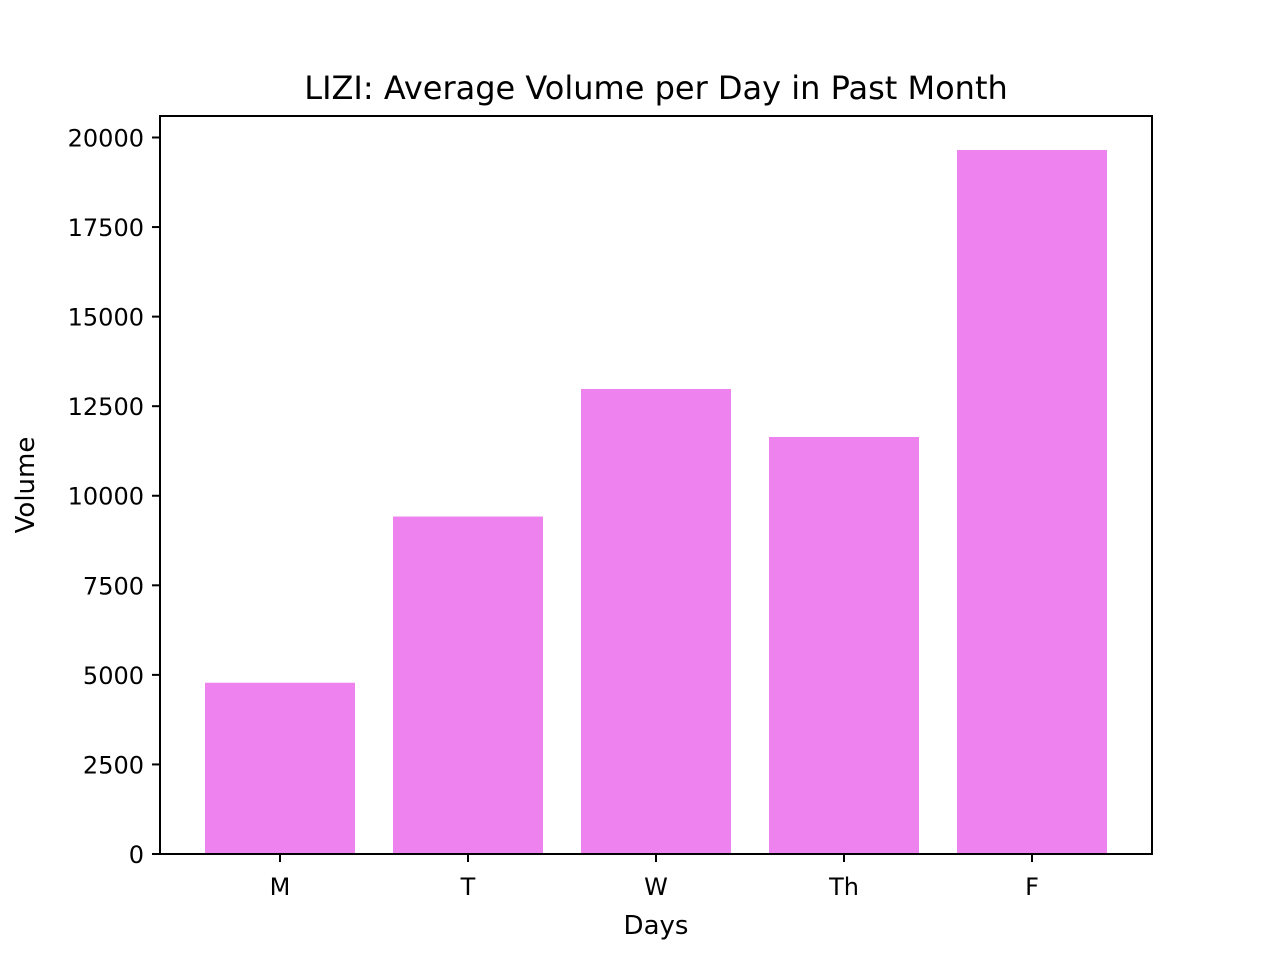  What do you see at coordinates (113, 765) in the screenshot?
I see `y-tick-label: 2500` at bounding box center [113, 765].